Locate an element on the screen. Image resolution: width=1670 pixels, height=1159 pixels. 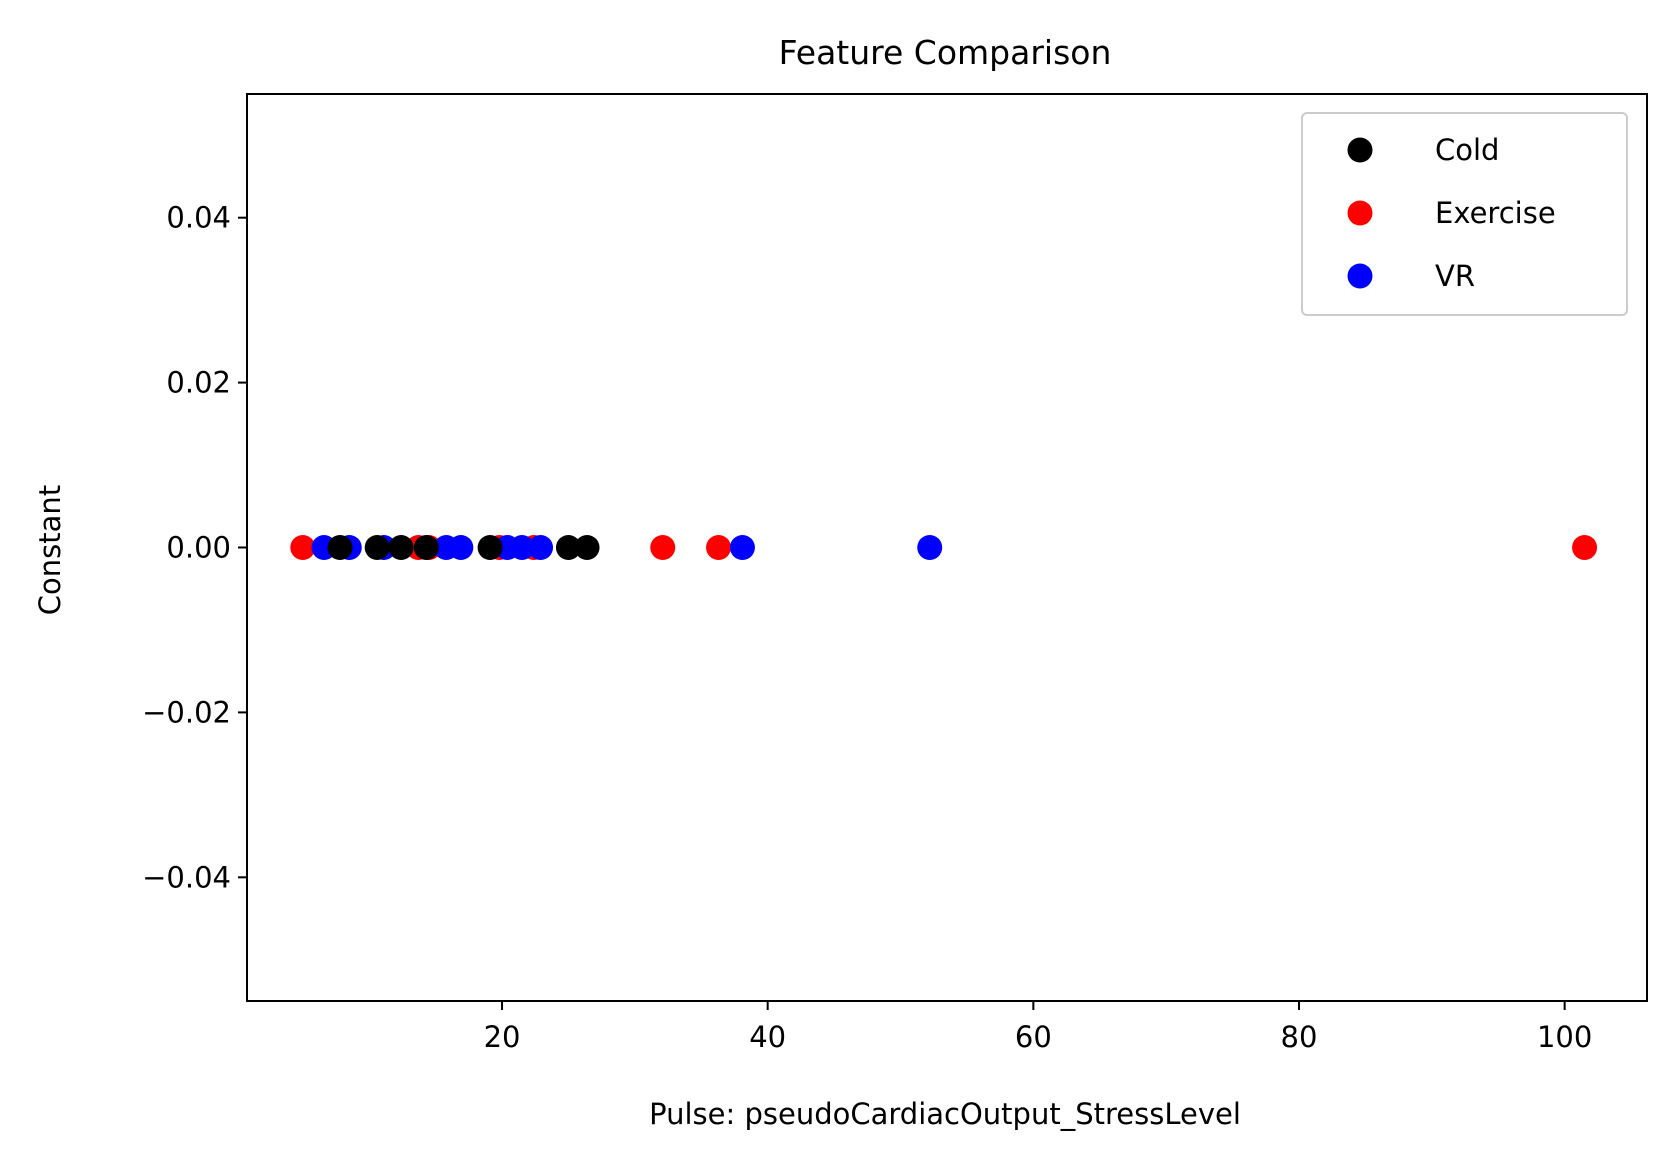
legend-entries: Cold Exercise VR is located at coordinates (1451, 213).